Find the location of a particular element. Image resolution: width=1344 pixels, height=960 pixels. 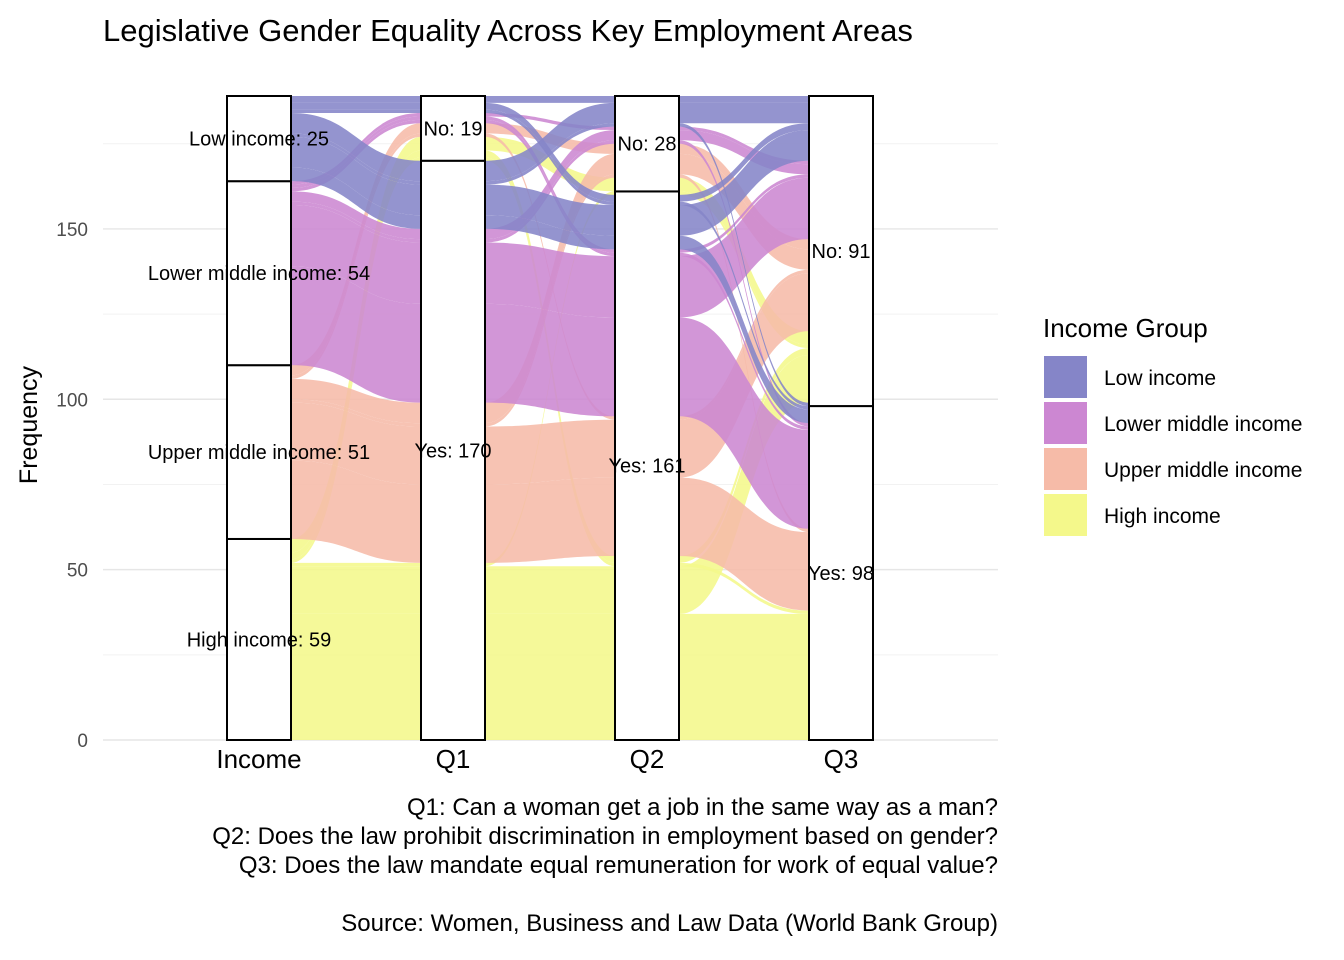

stratum-label: No: 19 is located at coordinates (453, 129).